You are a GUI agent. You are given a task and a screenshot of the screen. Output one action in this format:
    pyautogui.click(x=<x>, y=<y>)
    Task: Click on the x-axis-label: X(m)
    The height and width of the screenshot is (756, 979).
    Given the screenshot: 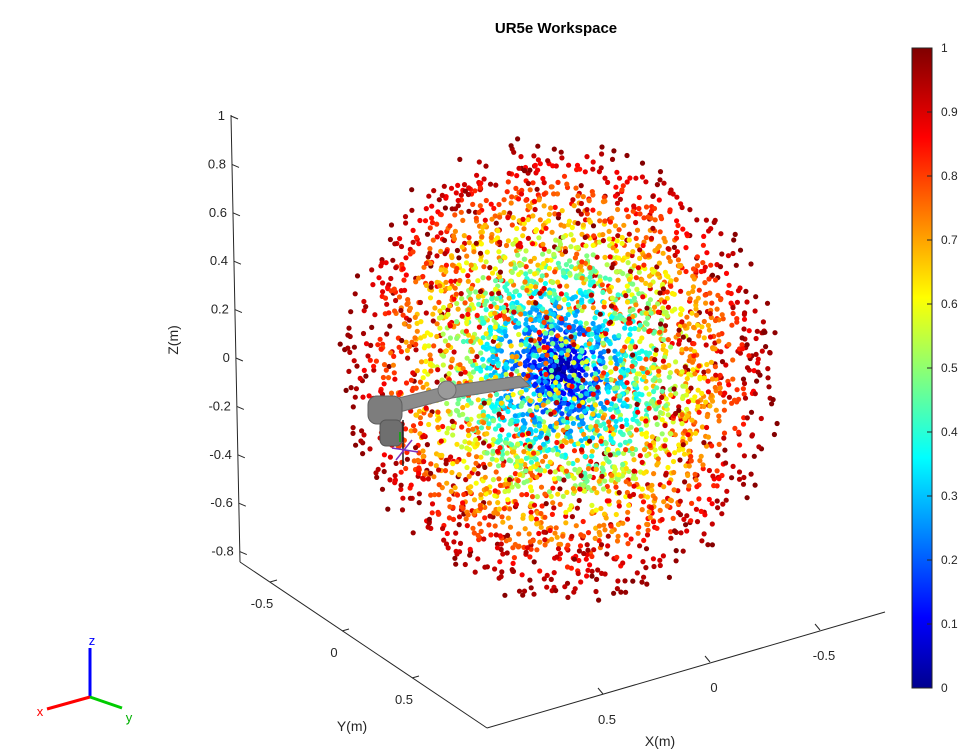 What is the action you would take?
    pyautogui.click(x=660, y=741)
    